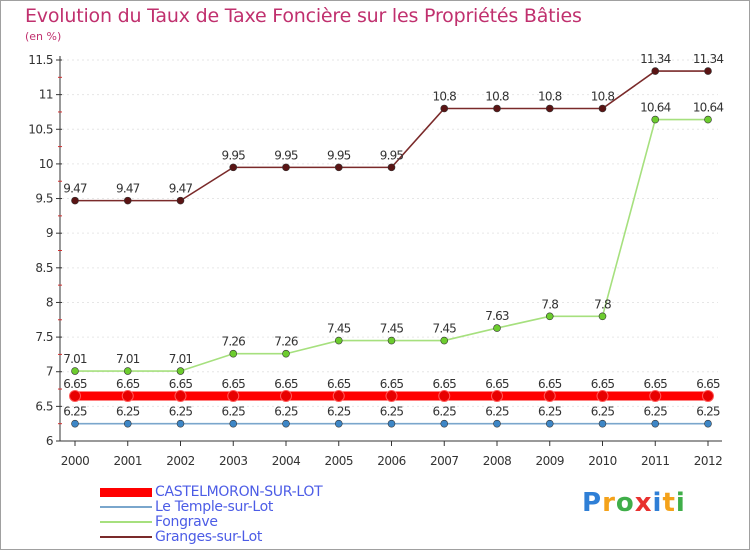 This screenshot has width=750, height=550. Describe the element at coordinates (44, 268) in the screenshot. I see `y-tick-label: 8.5` at that location.